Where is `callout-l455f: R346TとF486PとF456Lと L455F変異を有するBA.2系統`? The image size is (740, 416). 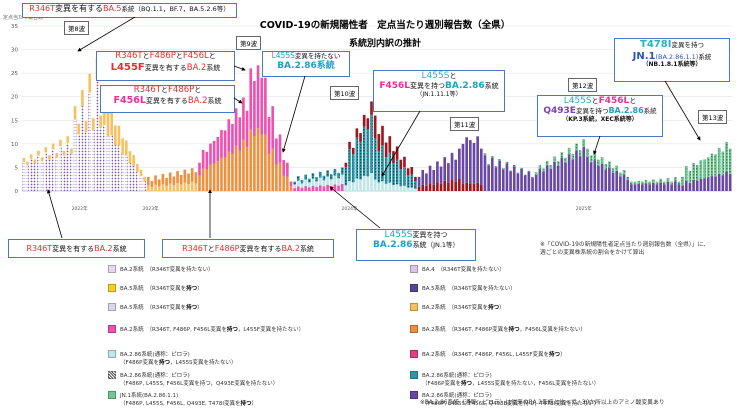 callout-l455f: R346TとF486PとF456Lと L455F変異を有するBA.2系統 is located at coordinates (165, 66).